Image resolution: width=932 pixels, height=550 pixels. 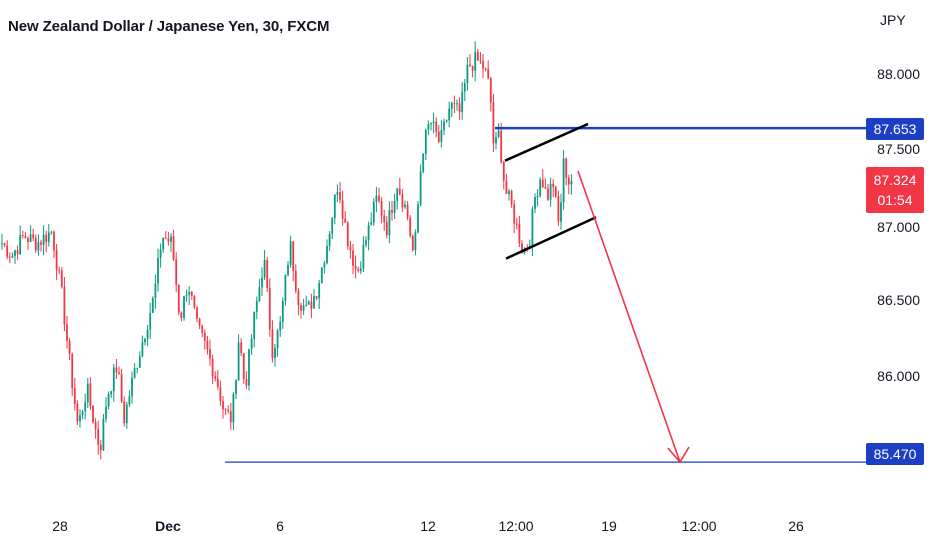 I want to click on last-price-value: 87.324, so click(x=895, y=180).